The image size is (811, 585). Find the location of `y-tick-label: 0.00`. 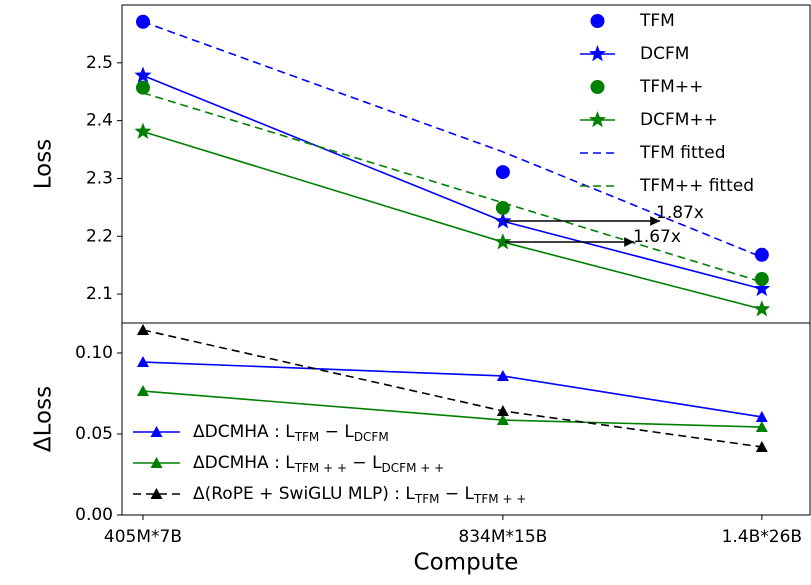

y-tick-label: 0.00 is located at coordinates (94, 515).